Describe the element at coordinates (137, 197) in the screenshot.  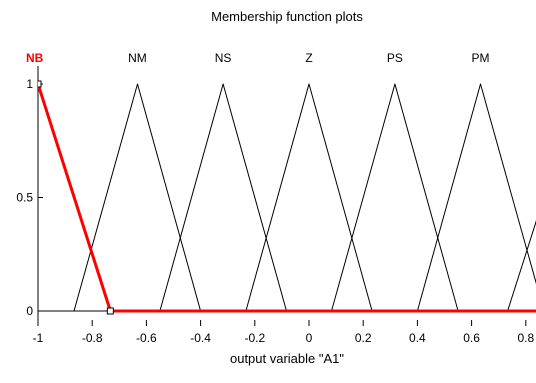
I see `series-nm-curve` at that location.